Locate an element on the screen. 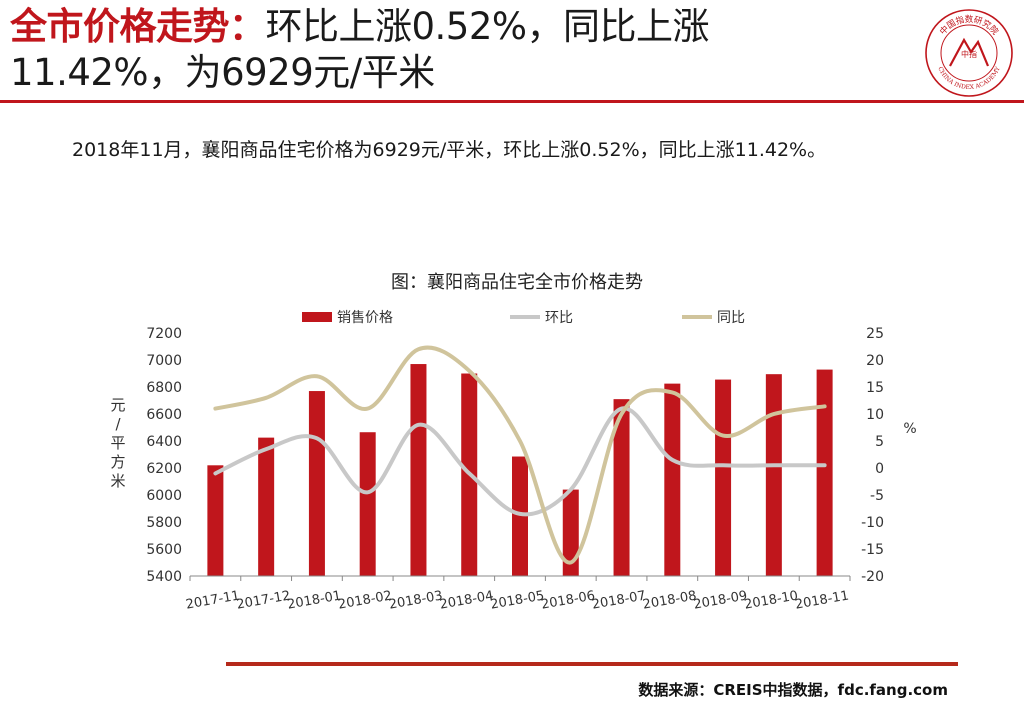 Image resolution: width=1024 pixels, height=709 pixels. right-tick-label: -15 is located at coordinates (872, 550).